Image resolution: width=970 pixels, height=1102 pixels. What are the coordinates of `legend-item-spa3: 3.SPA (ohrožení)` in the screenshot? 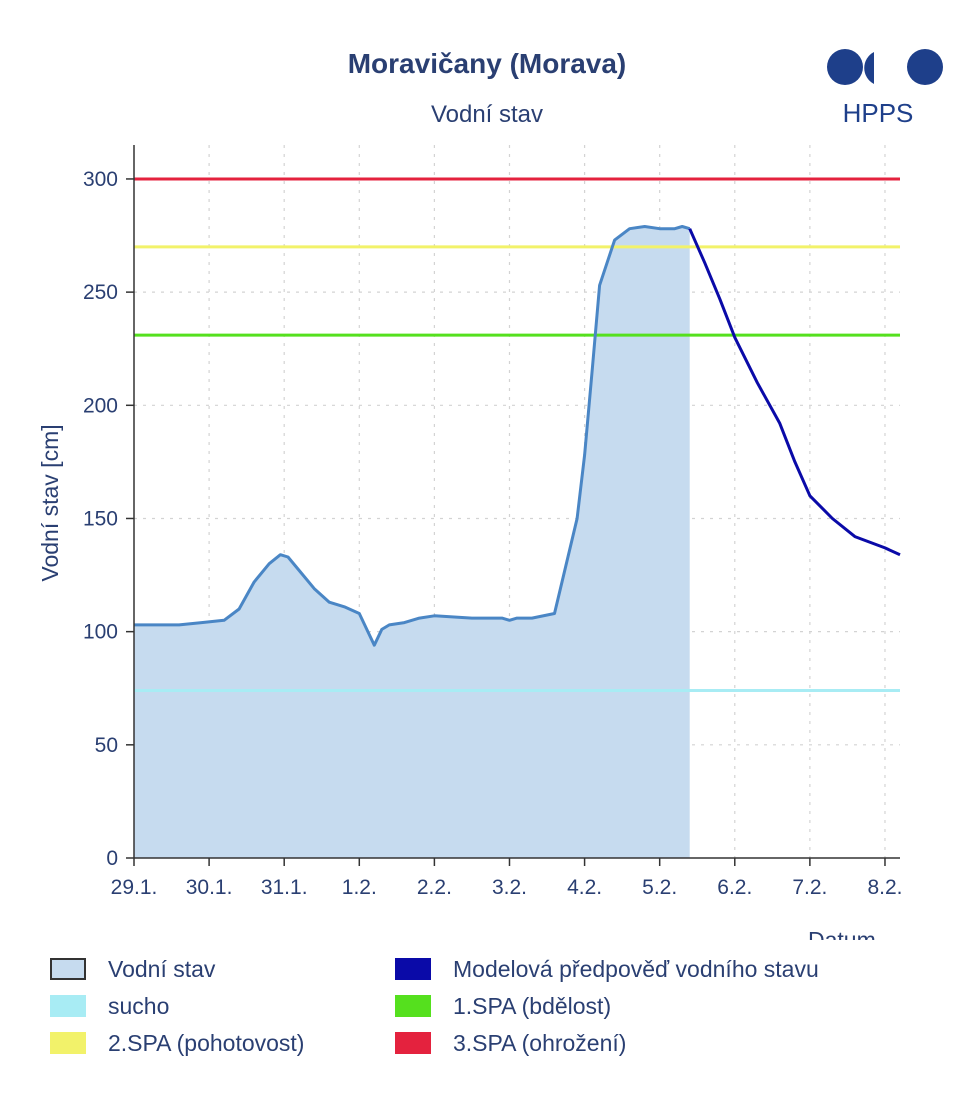 It's located at (510, 1043).